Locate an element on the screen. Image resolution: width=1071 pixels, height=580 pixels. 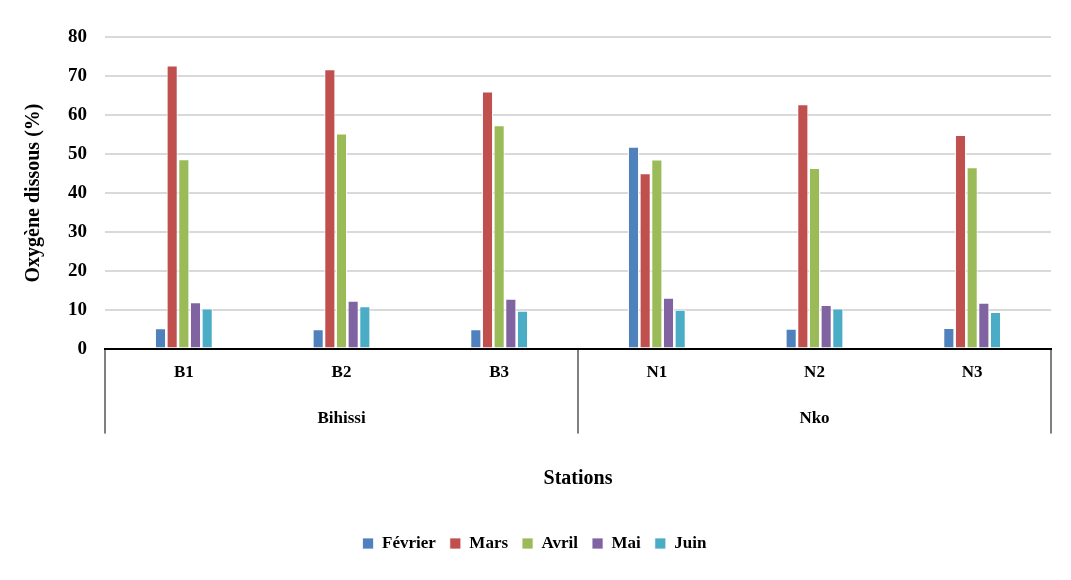
y-tick-label: 20 is located at coordinates (77, 269).